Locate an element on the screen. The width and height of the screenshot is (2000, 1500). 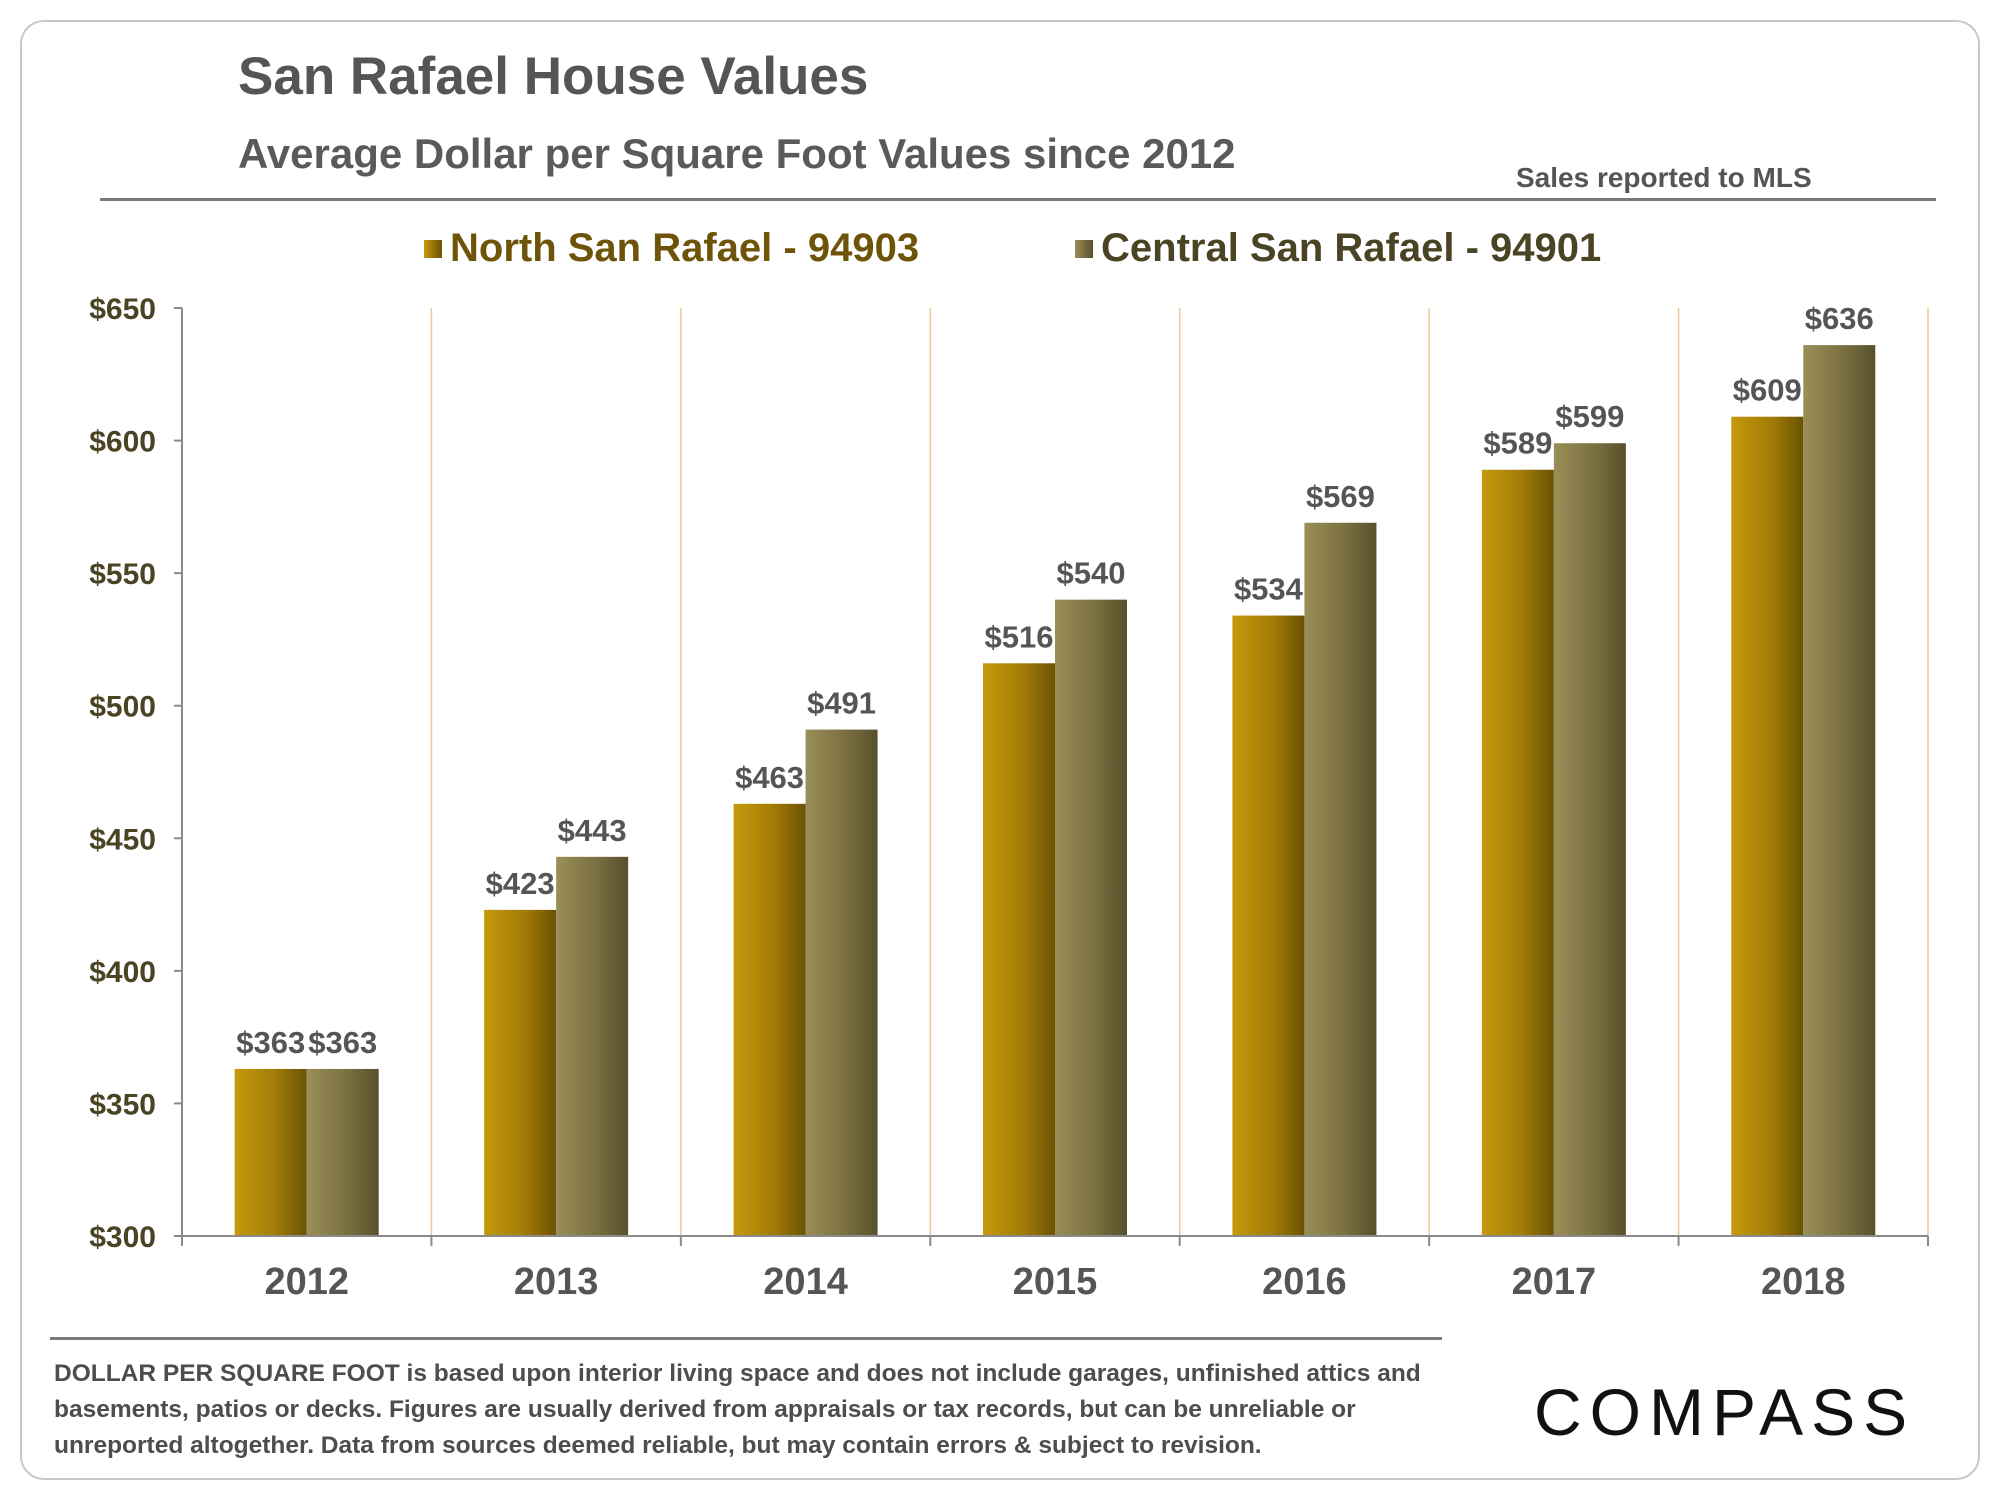
y-tick-label: $650 is located at coordinates (122, 309).